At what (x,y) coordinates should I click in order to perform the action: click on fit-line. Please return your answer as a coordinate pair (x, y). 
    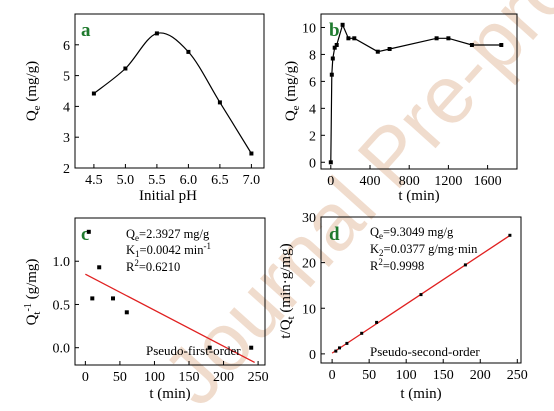
    Looking at the image, I should click on (170, 318).